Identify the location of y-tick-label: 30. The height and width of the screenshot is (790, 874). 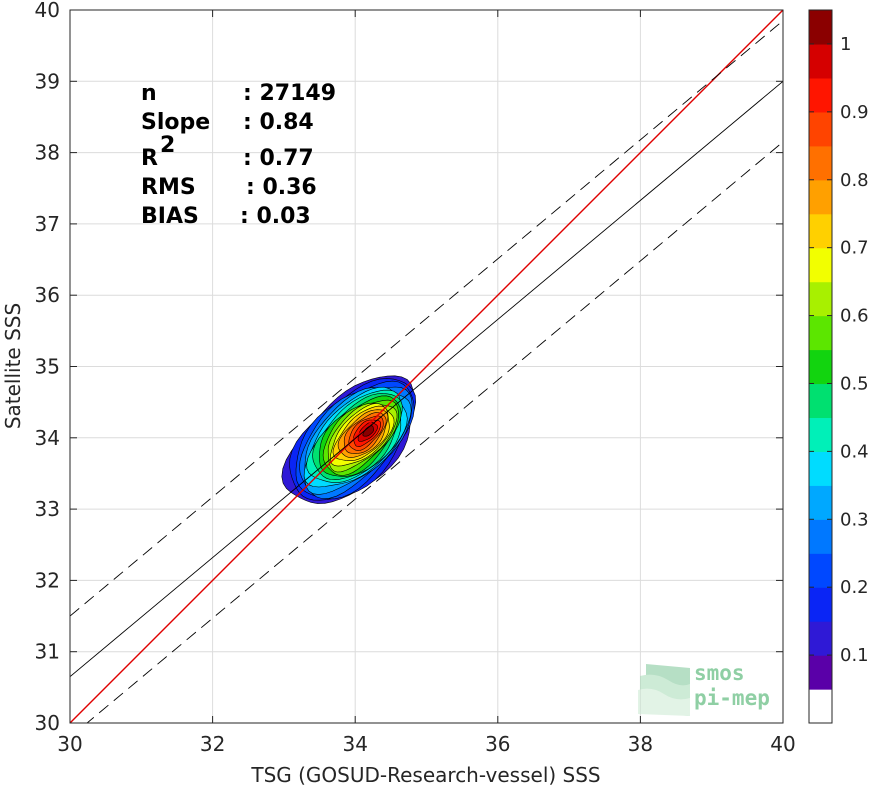
(47, 723).